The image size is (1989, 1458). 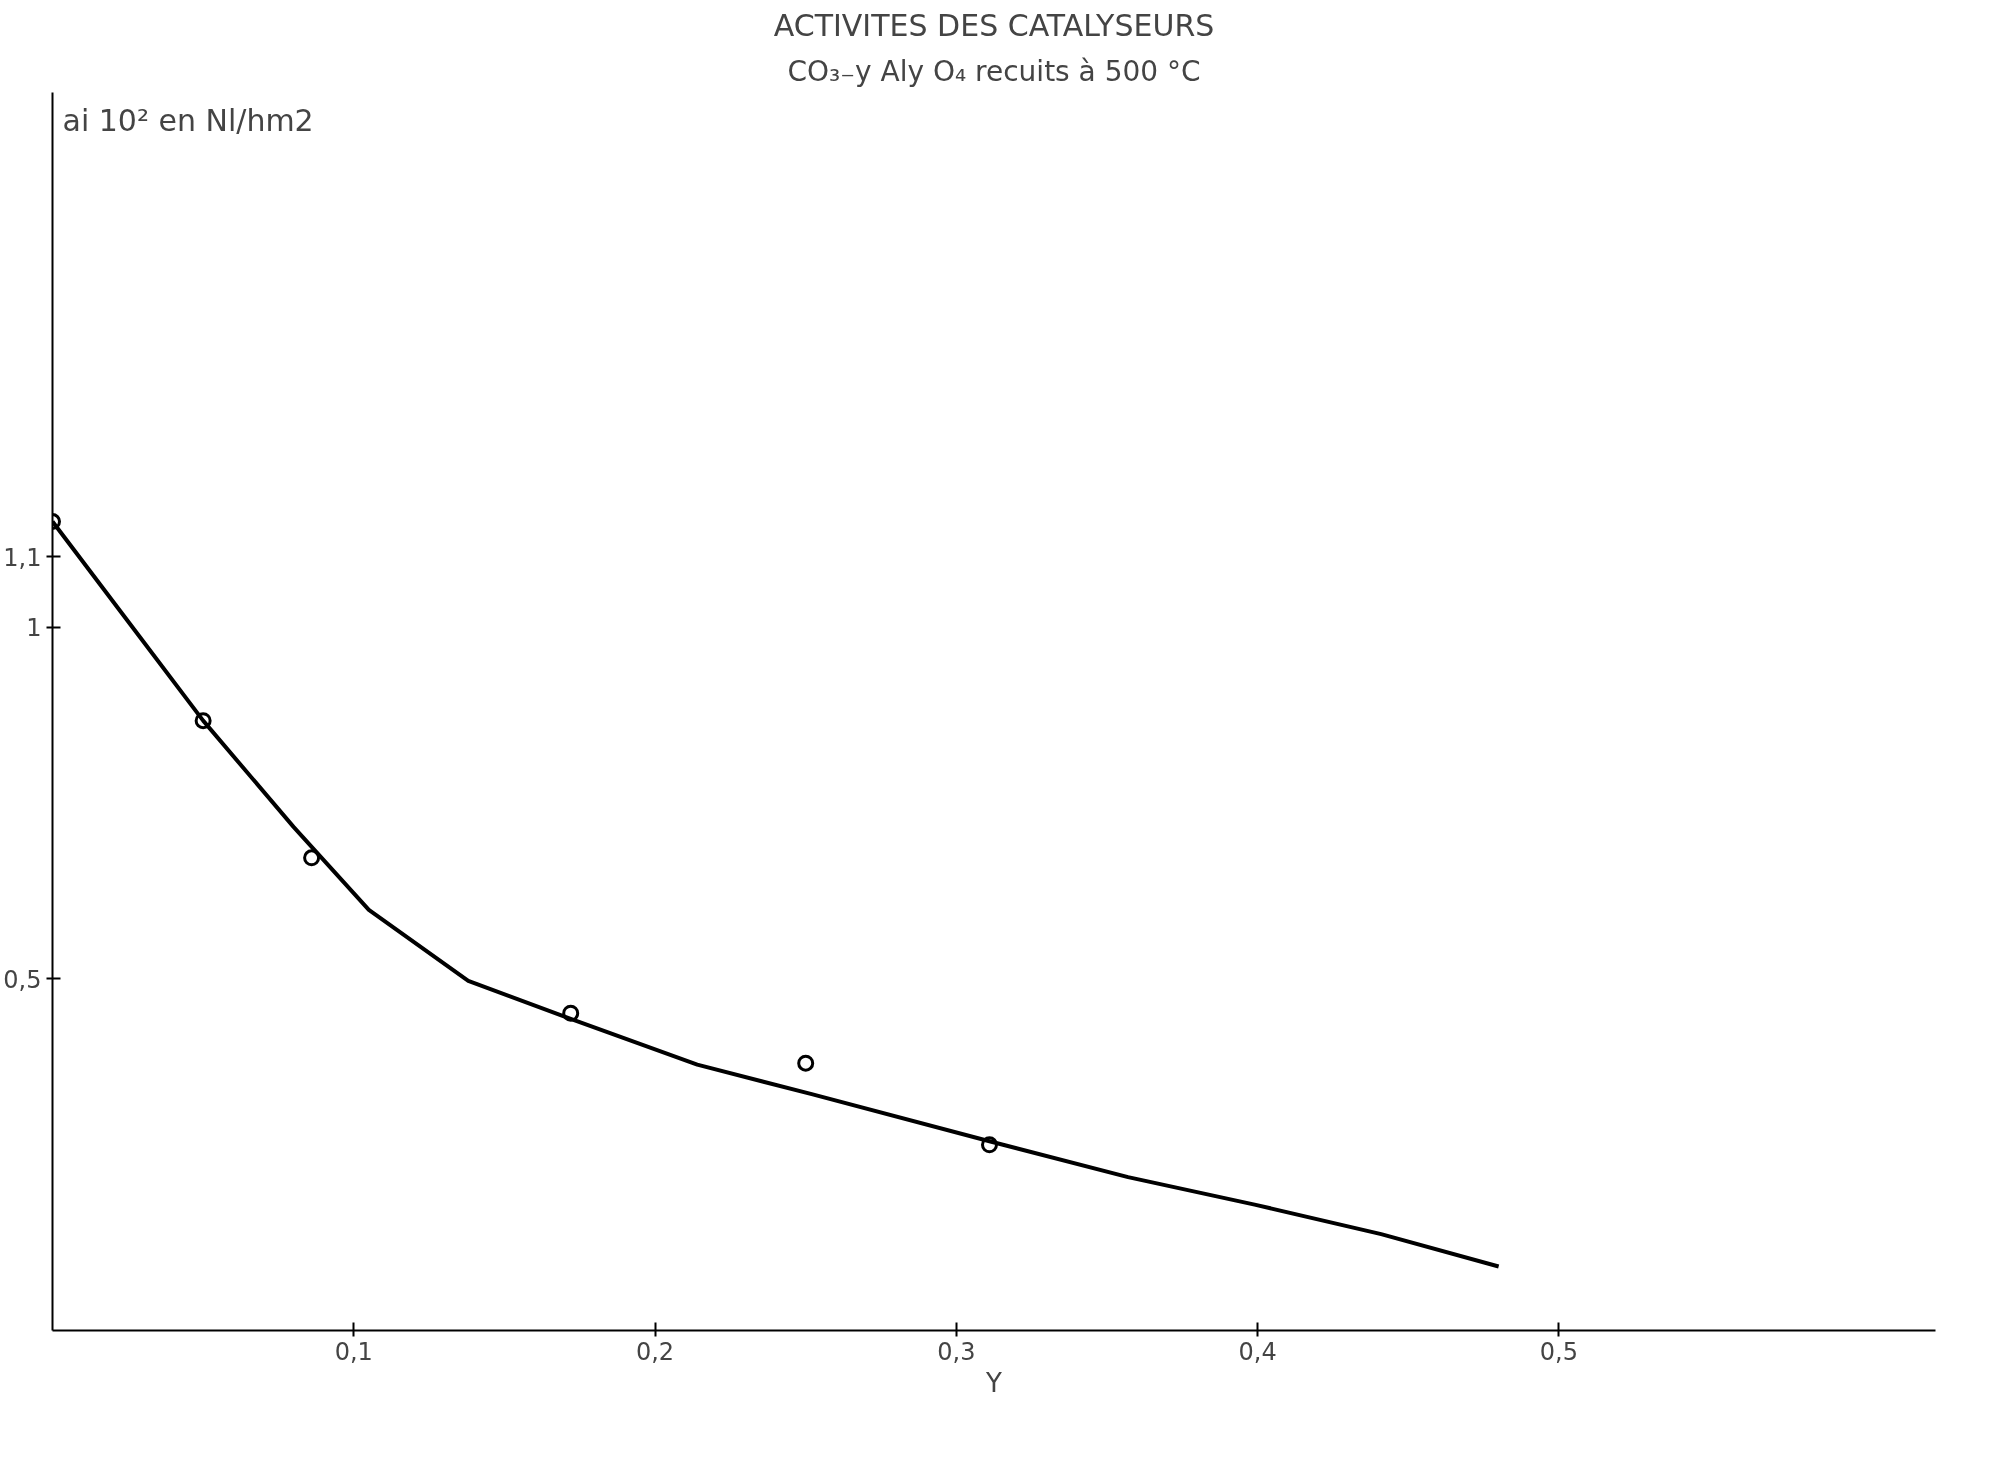 I want to click on x-tick-label: 0,5, so click(x=1558, y=1351).